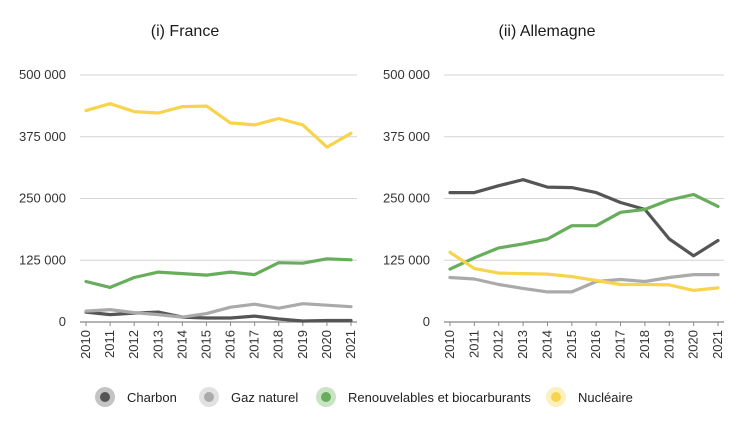 The width and height of the screenshot is (752, 425). Describe the element at coordinates (185, 31) in the screenshot. I see `panel-title: (i) France` at that location.